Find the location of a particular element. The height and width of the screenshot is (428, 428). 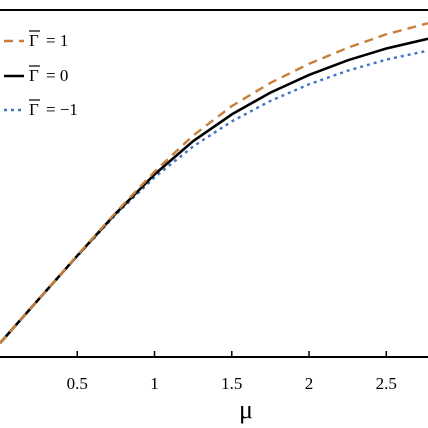

legend-label: = −1 is located at coordinates (62, 109).